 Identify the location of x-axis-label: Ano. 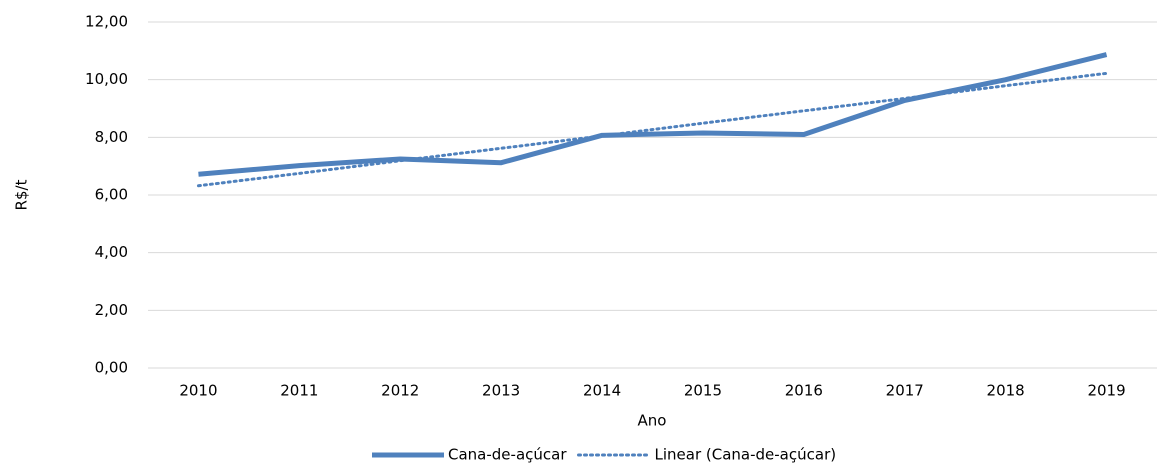
(652, 421).